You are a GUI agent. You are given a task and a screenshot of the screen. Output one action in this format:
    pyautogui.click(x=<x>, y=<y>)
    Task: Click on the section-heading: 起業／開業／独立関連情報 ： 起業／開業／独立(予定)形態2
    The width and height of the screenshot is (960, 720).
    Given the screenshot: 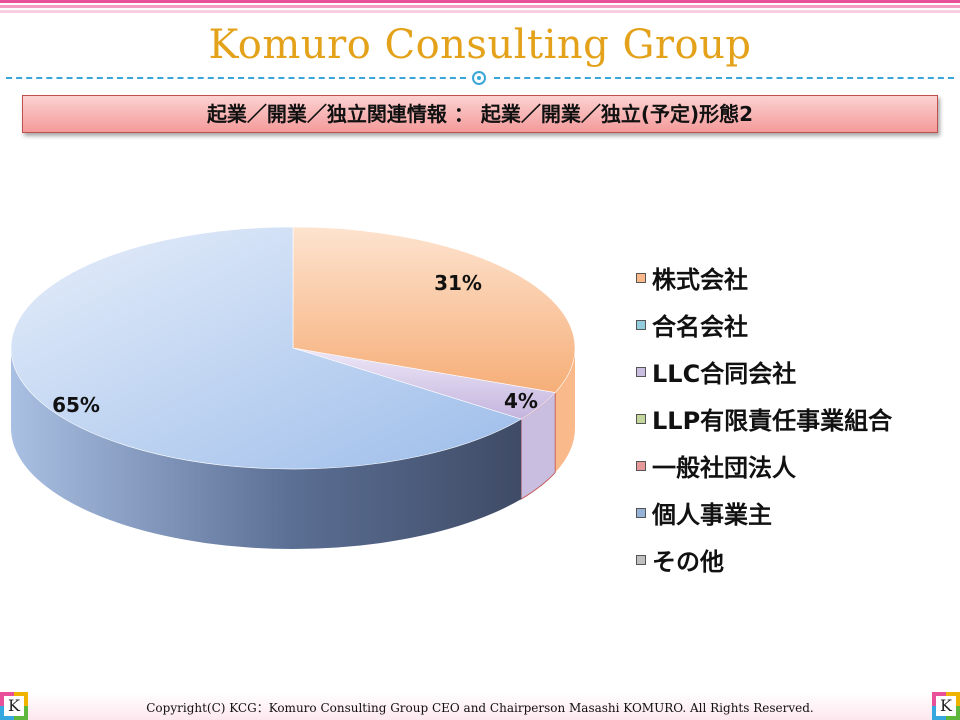 What is the action you would take?
    pyautogui.click(x=480, y=114)
    